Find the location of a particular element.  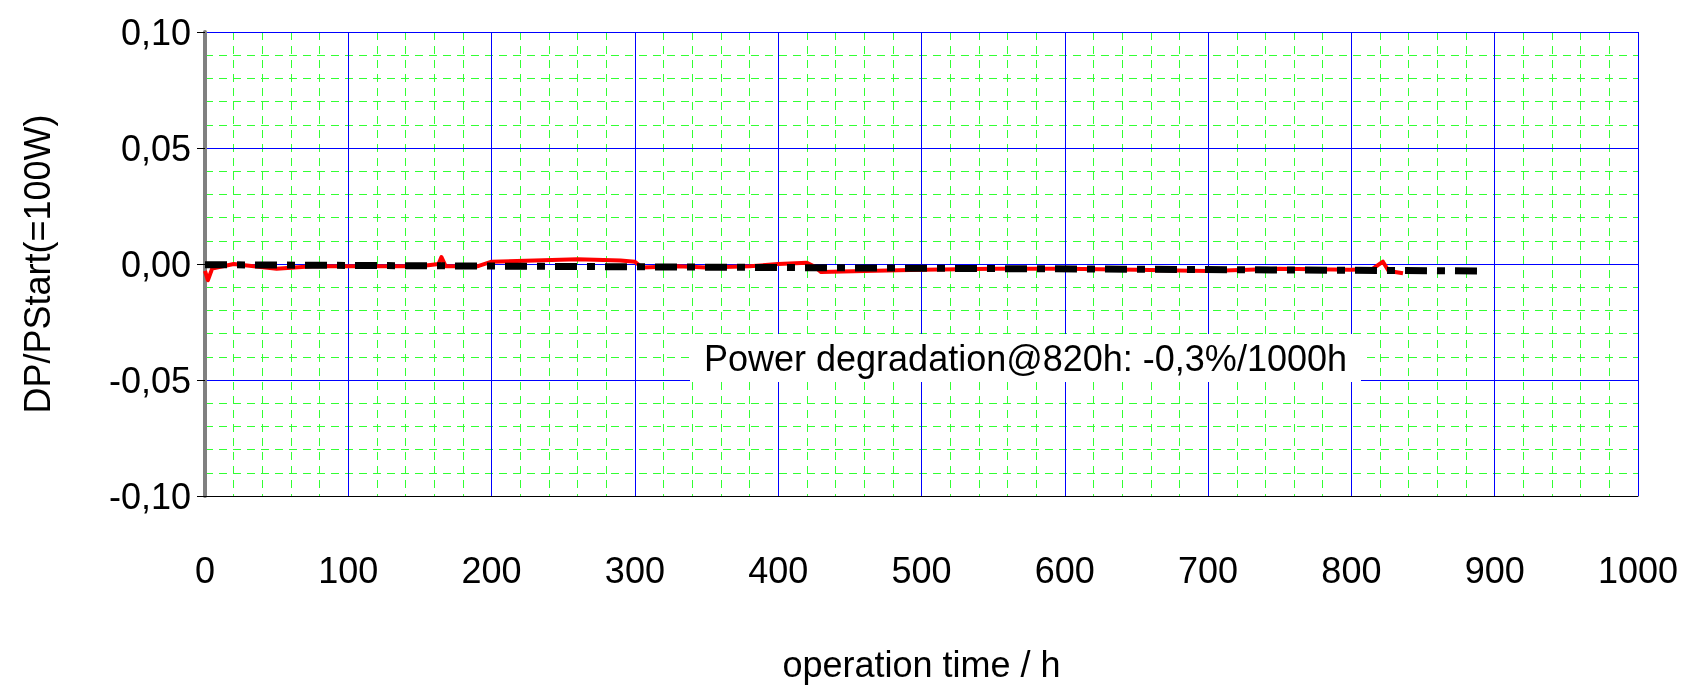

y-tick-label: 0,00 is located at coordinates (155, 264).